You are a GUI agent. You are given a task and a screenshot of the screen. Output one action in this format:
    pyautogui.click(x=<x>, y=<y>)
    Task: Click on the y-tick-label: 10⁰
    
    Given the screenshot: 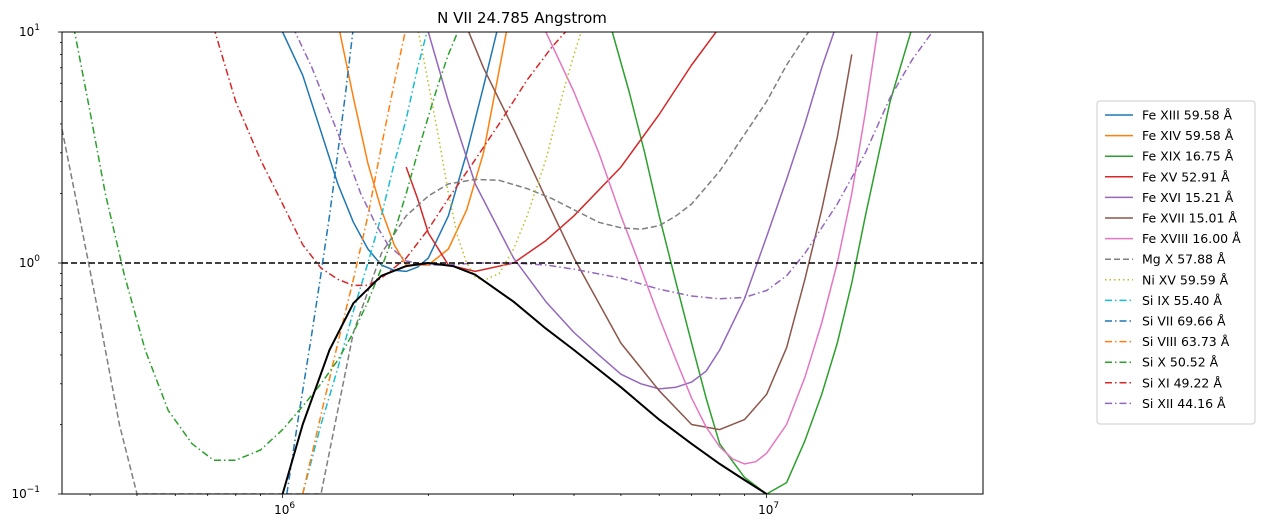 What is the action you would take?
    pyautogui.click(x=29, y=262)
    